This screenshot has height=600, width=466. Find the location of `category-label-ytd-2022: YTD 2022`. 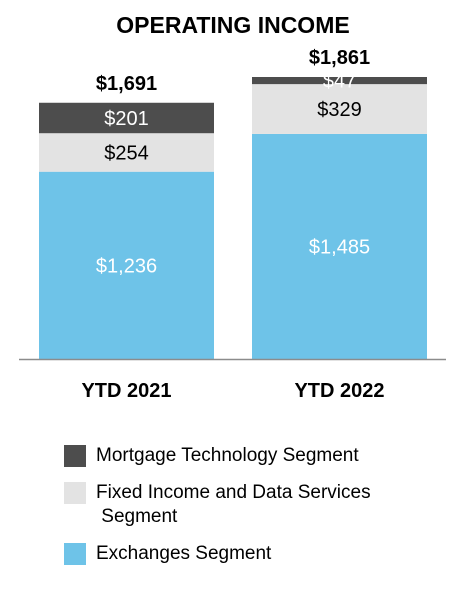

category-label-ytd-2022: YTD 2022 is located at coordinates (339, 391).